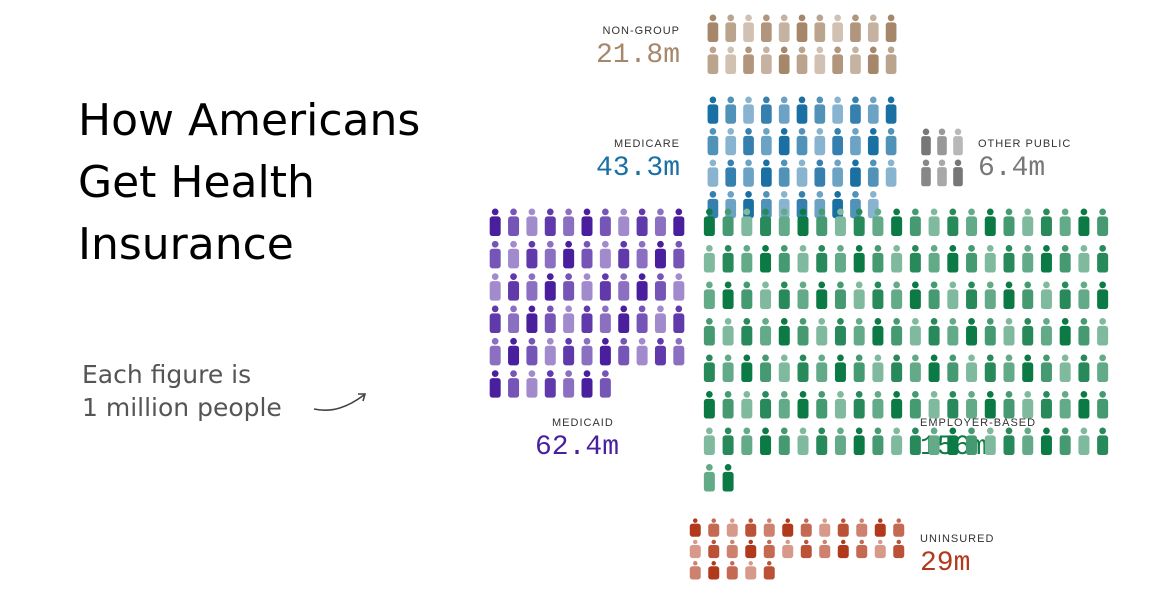 Image resolution: width=1151 pixels, height=599 pixels. What do you see at coordinates (945, 563) in the screenshot?
I see `value-uninsured: 29m` at bounding box center [945, 563].